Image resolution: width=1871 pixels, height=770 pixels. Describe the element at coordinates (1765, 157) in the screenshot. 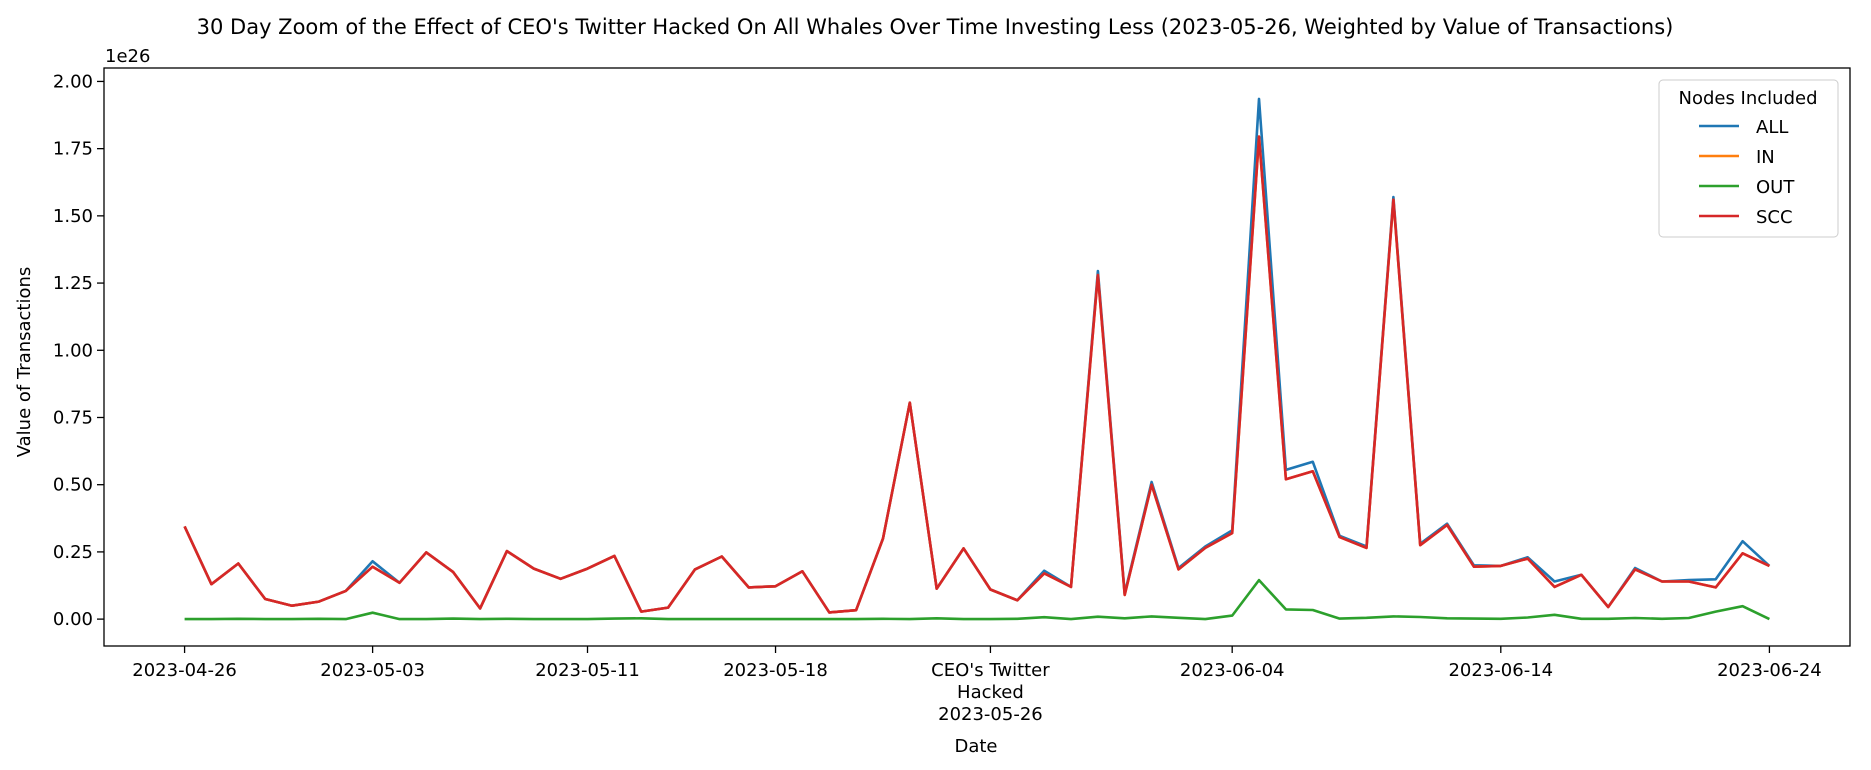

I see `legend-label-in: IN` at that location.